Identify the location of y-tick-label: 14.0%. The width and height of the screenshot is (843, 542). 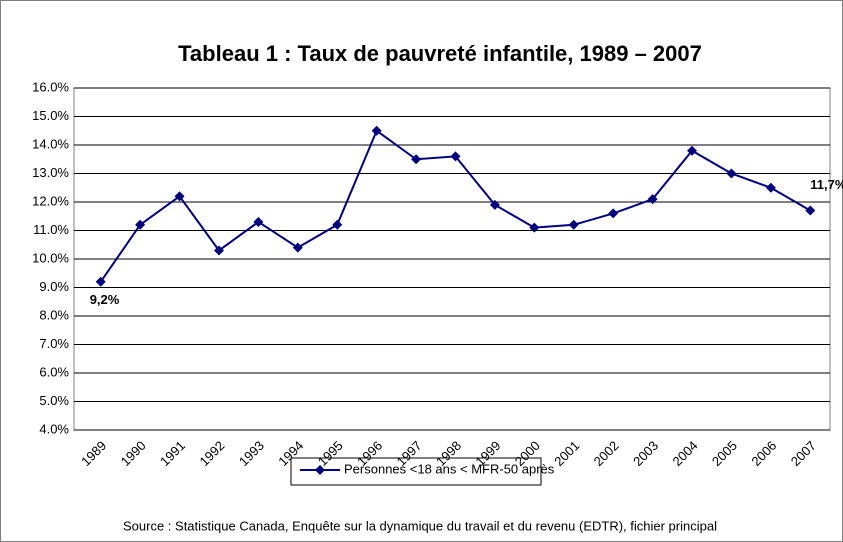
(50, 143).